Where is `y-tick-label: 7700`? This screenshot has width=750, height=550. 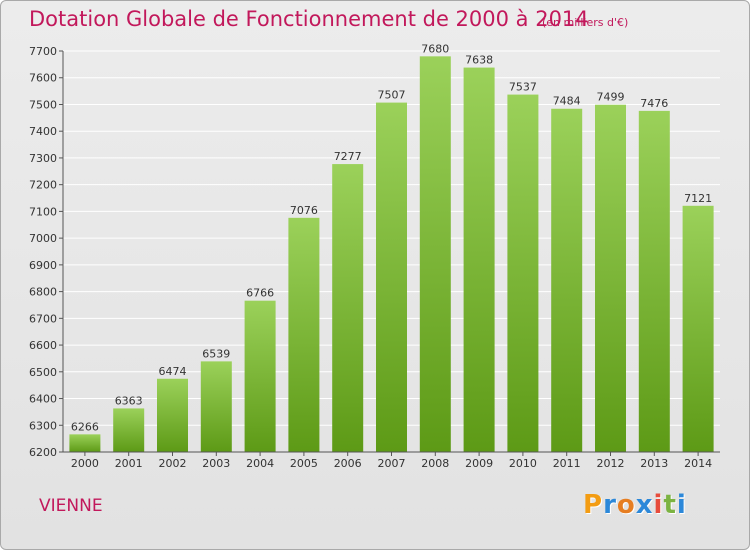 y-tick-label: 7700 is located at coordinates (43, 51).